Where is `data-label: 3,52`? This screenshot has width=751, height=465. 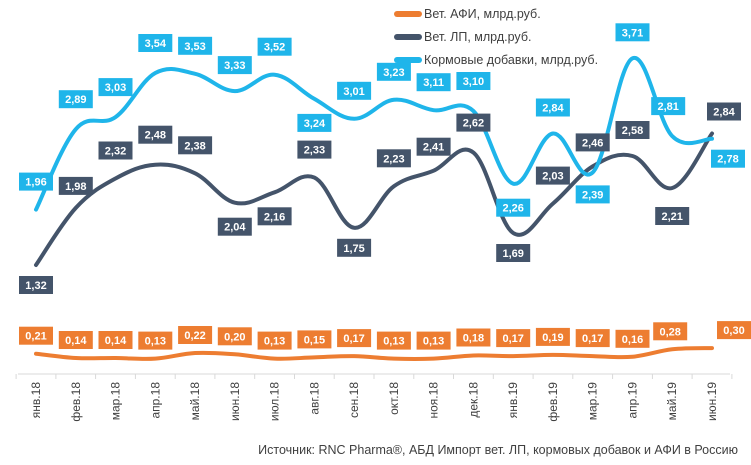 data-label: 3,52 is located at coordinates (274, 48).